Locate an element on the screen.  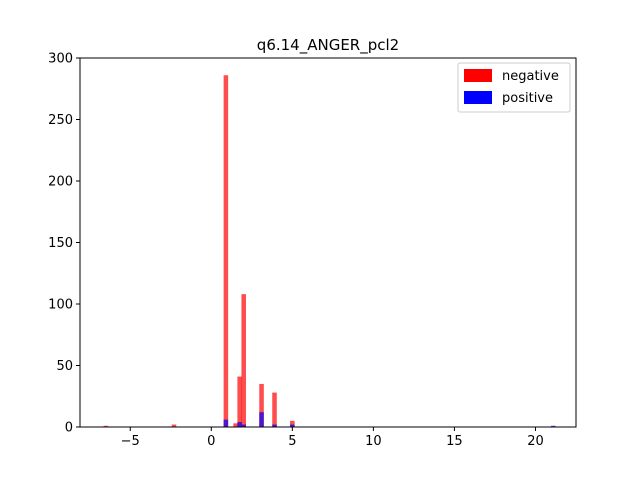
y-tick-label: 200 is located at coordinates (60, 182).